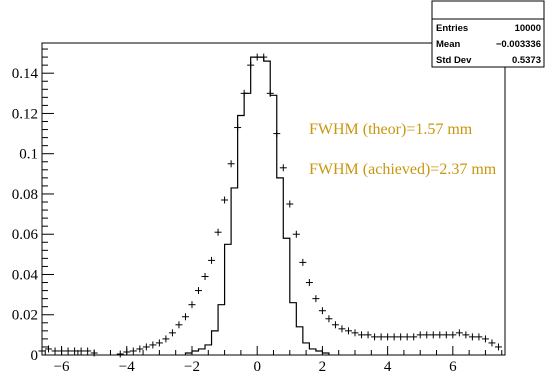 Image resolution: width=545 pixels, height=372 pixels. What do you see at coordinates (25, 114) in the screenshot?
I see `y-tick-label: 0.12` at bounding box center [25, 114].